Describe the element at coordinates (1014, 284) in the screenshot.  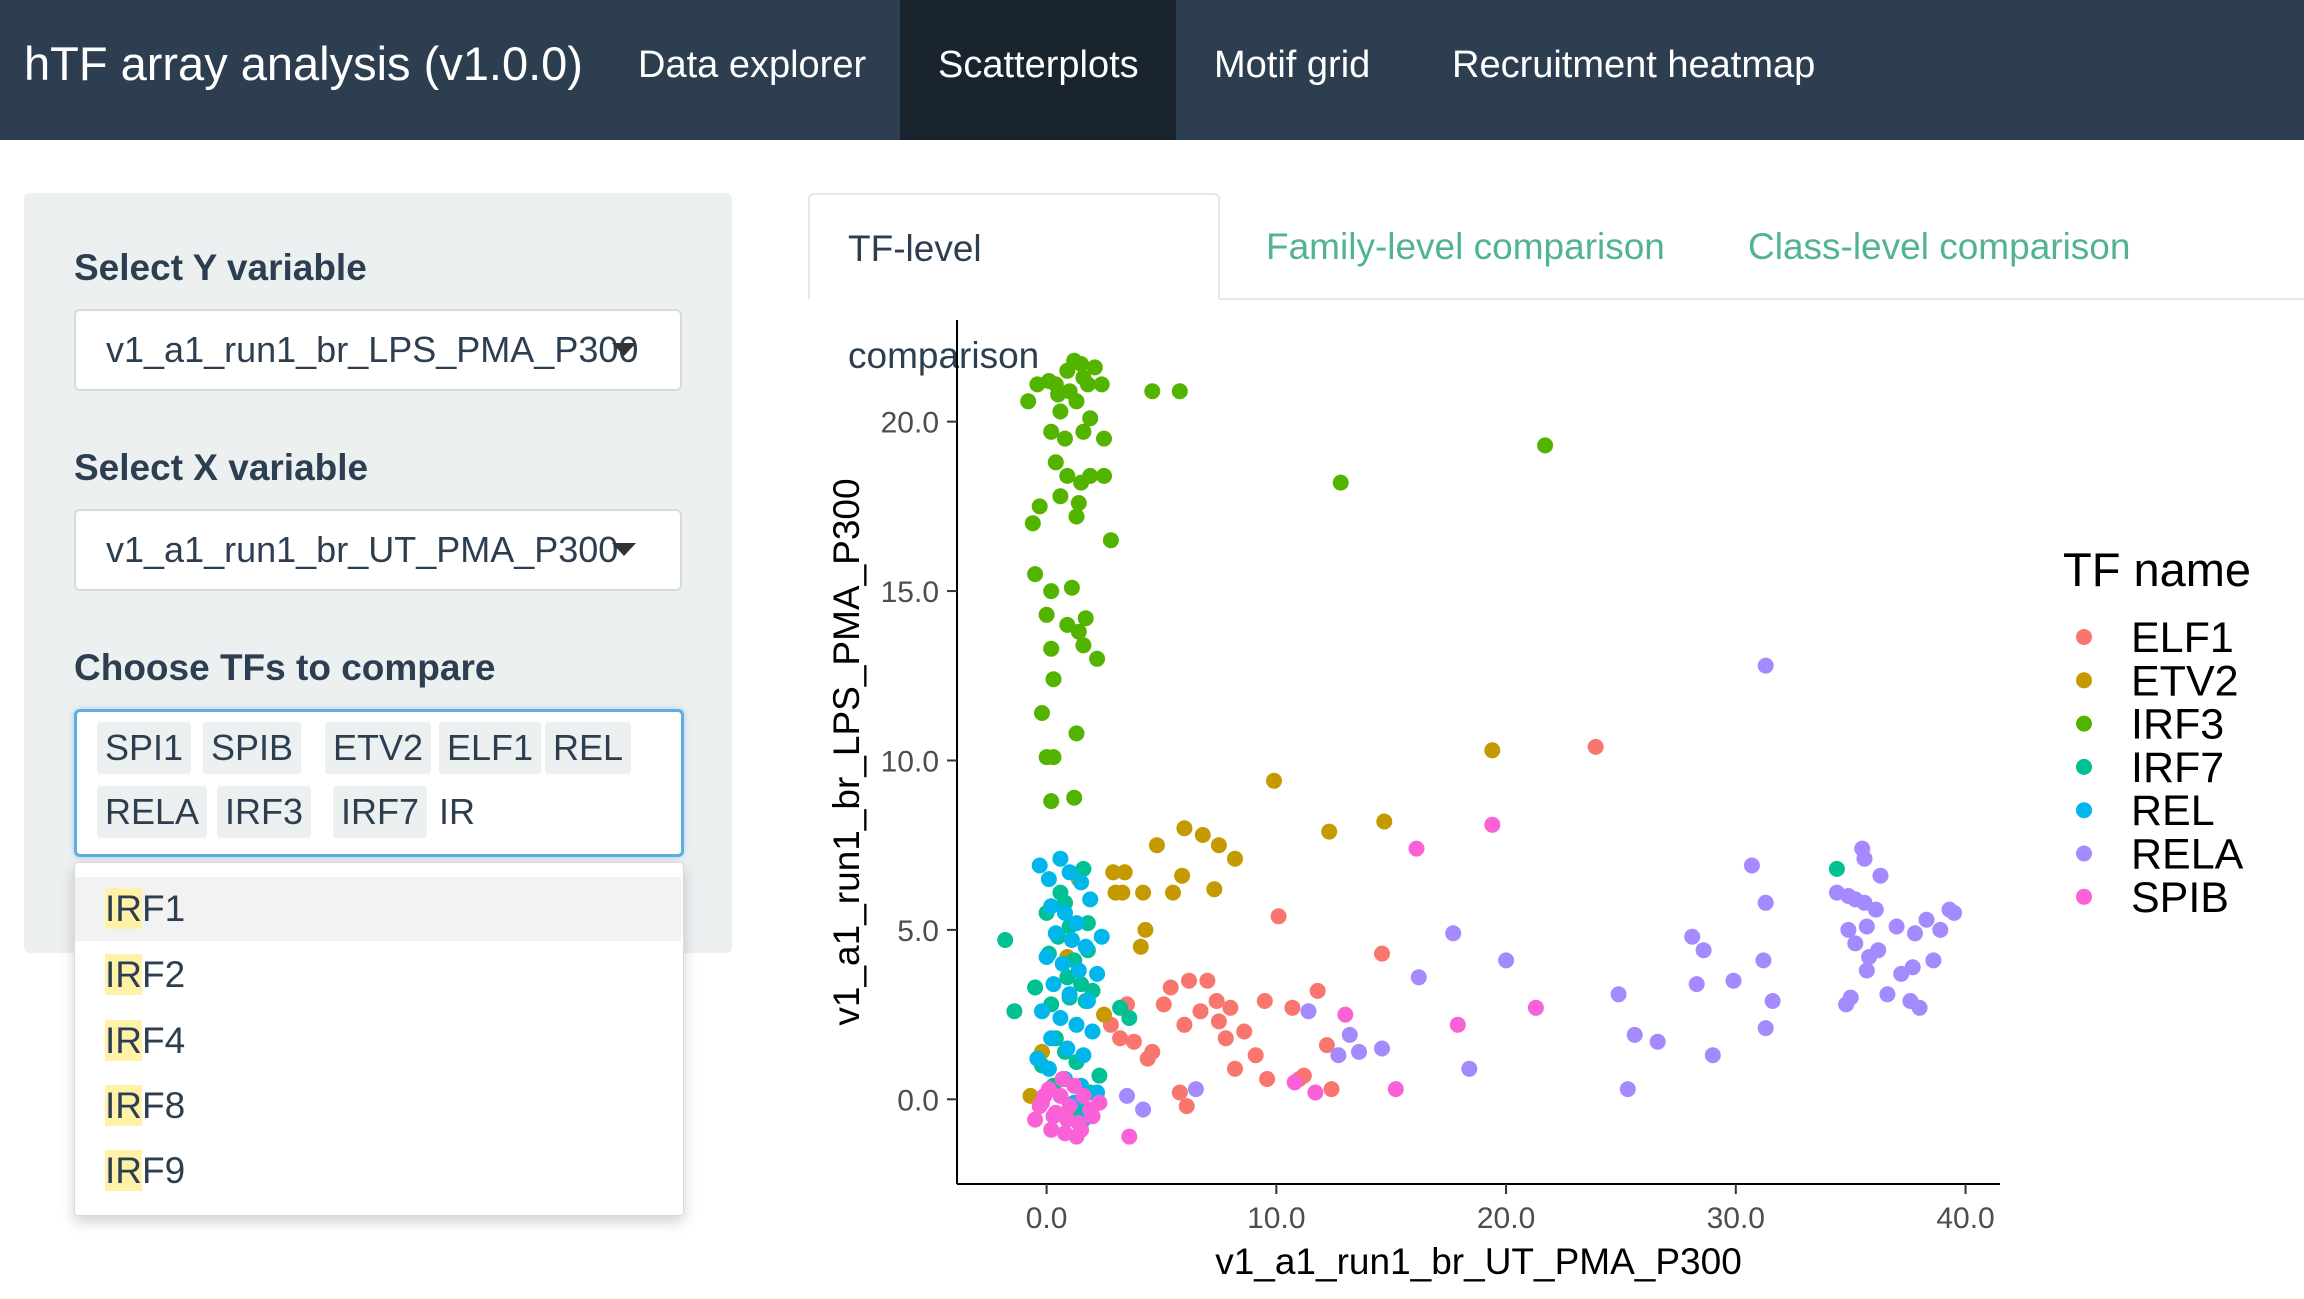
I see `tab-tf-level: TF-level comparison` at that location.